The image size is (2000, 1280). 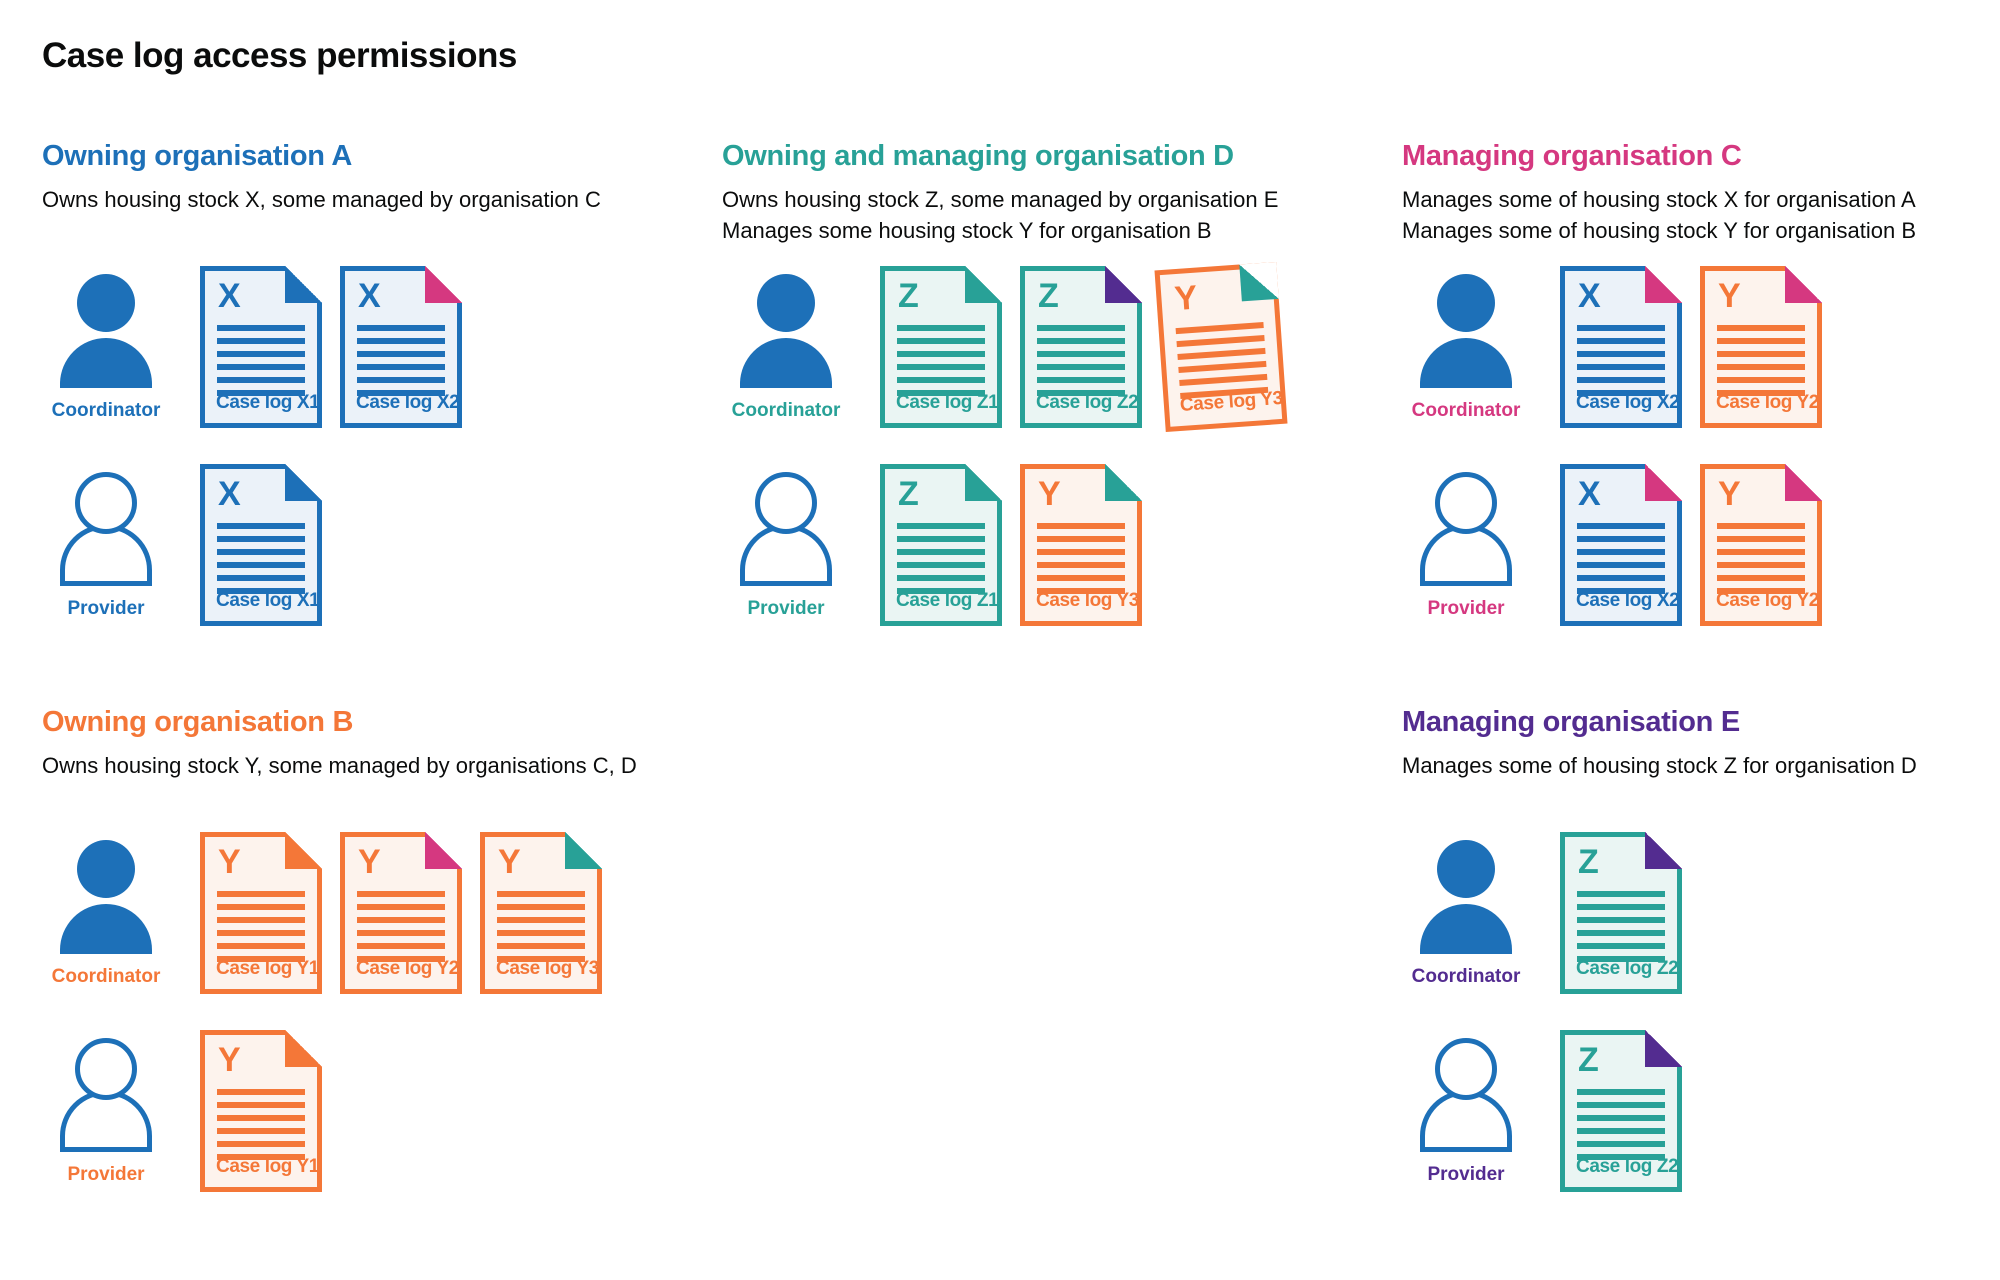 I want to click on doc-label: Case log Z1, so click(x=947, y=600).